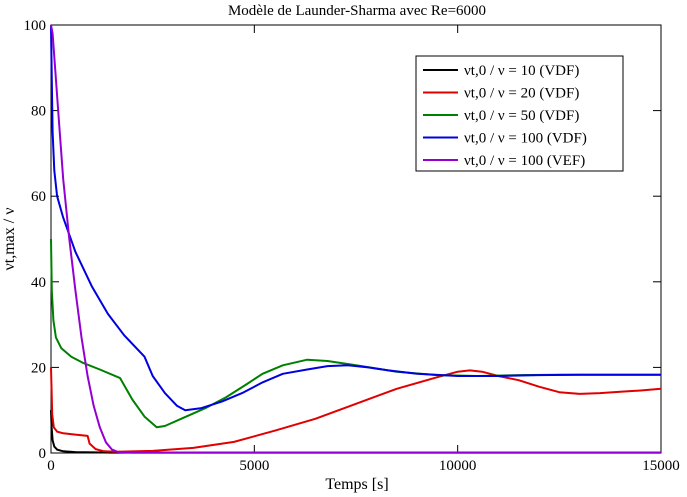 The width and height of the screenshot is (687, 497). Describe the element at coordinates (524, 161) in the screenshot. I see `legend-label-5: νt,0 / ν = 100 (VEF)` at that location.